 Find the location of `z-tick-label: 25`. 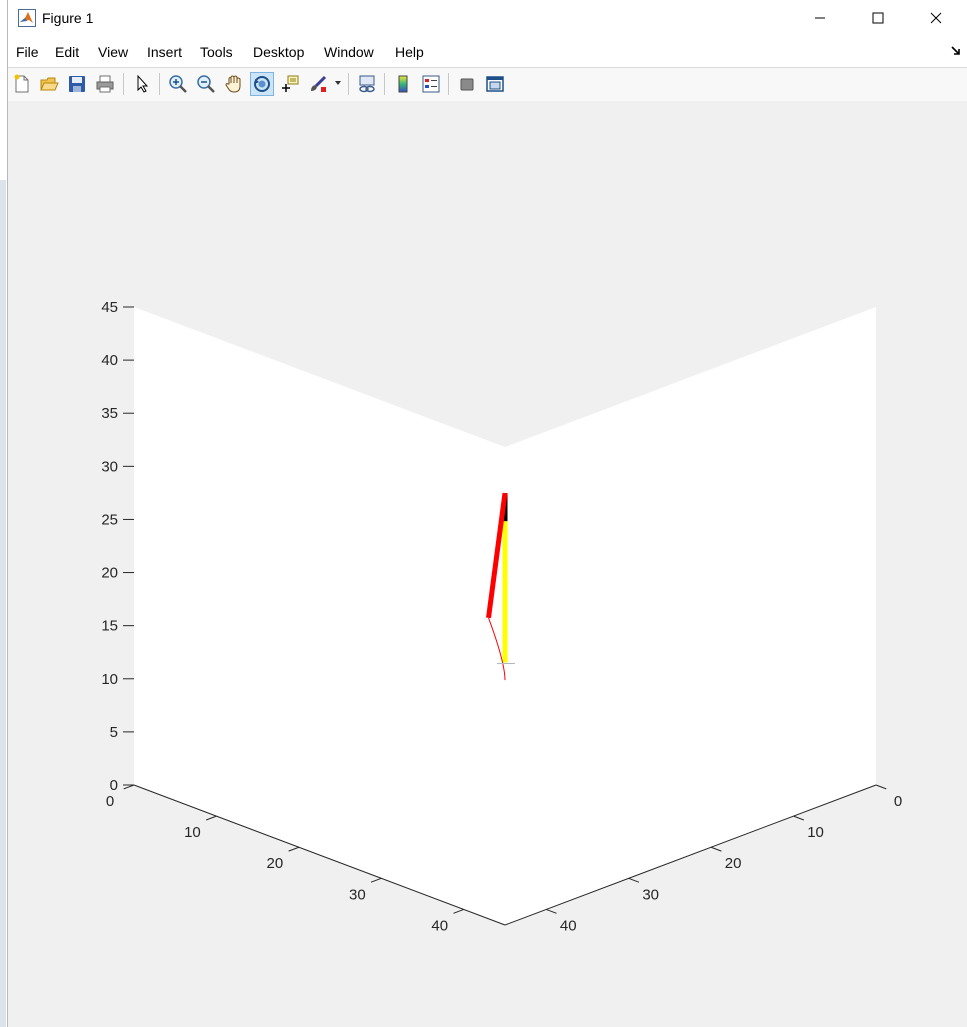

z-tick-label: 25 is located at coordinates (109, 519).